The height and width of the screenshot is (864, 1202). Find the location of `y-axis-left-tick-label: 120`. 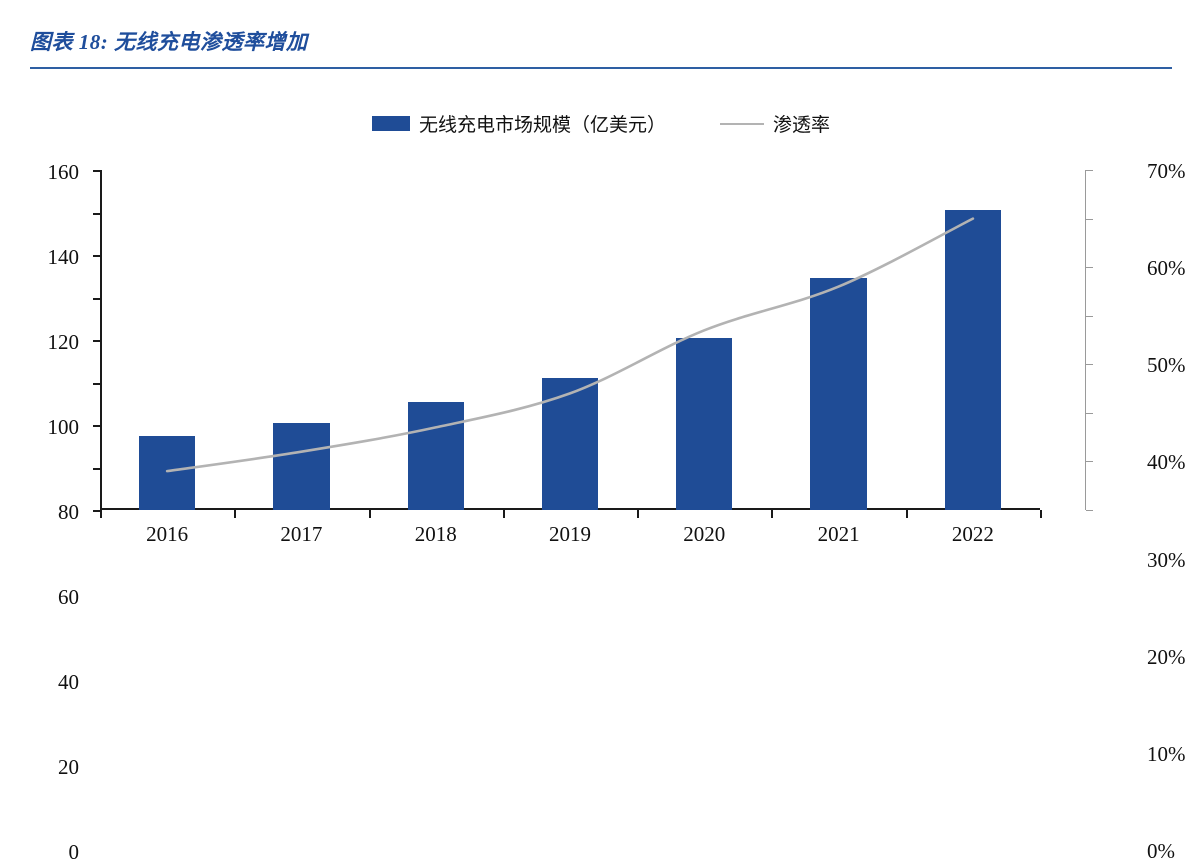

y-axis-left-tick-label: 120 is located at coordinates (63, 342).